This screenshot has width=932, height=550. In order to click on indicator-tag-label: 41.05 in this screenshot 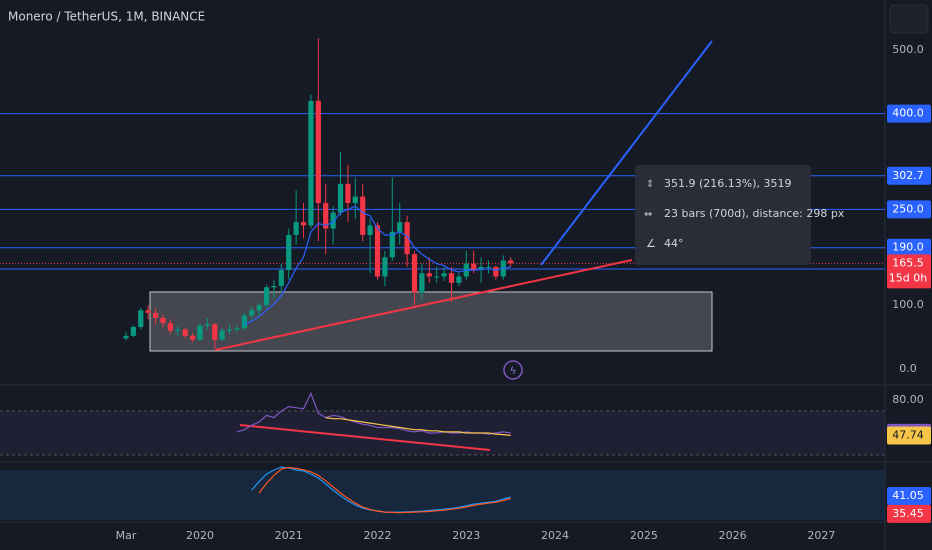, I will do `click(908, 495)`.